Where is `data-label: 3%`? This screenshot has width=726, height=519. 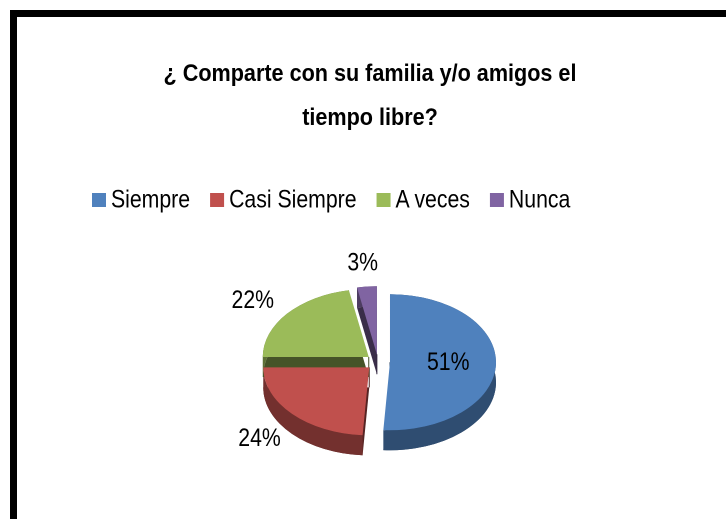 data-label: 3% is located at coordinates (362, 262).